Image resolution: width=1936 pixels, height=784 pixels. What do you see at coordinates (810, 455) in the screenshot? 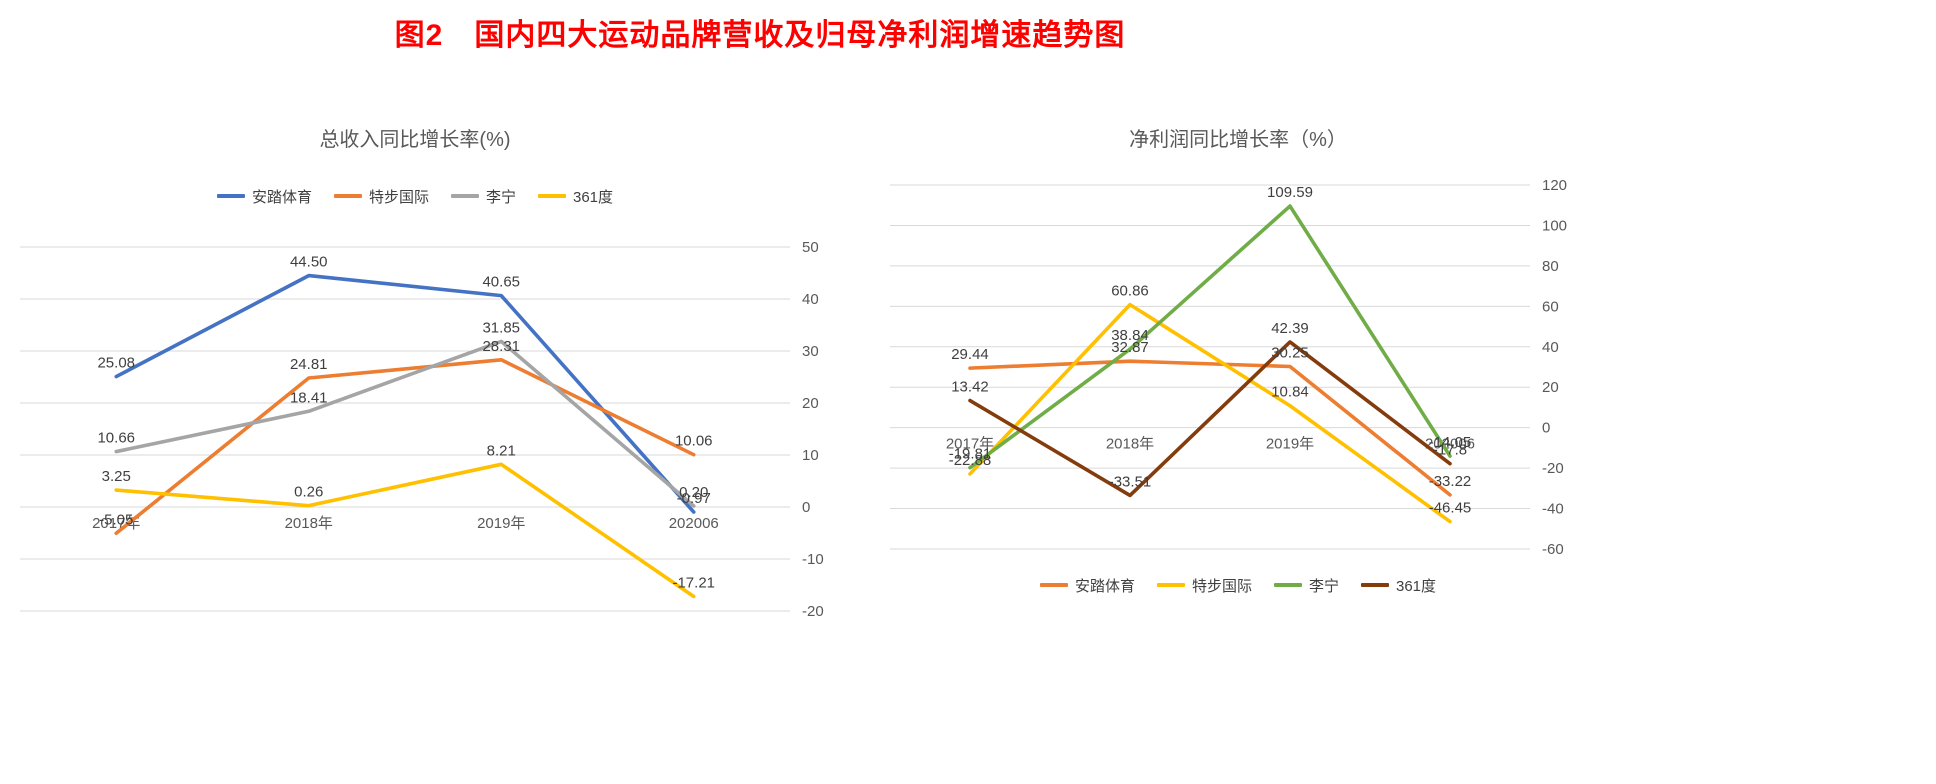
I see `y-axis-tick-label: 10` at bounding box center [810, 455].